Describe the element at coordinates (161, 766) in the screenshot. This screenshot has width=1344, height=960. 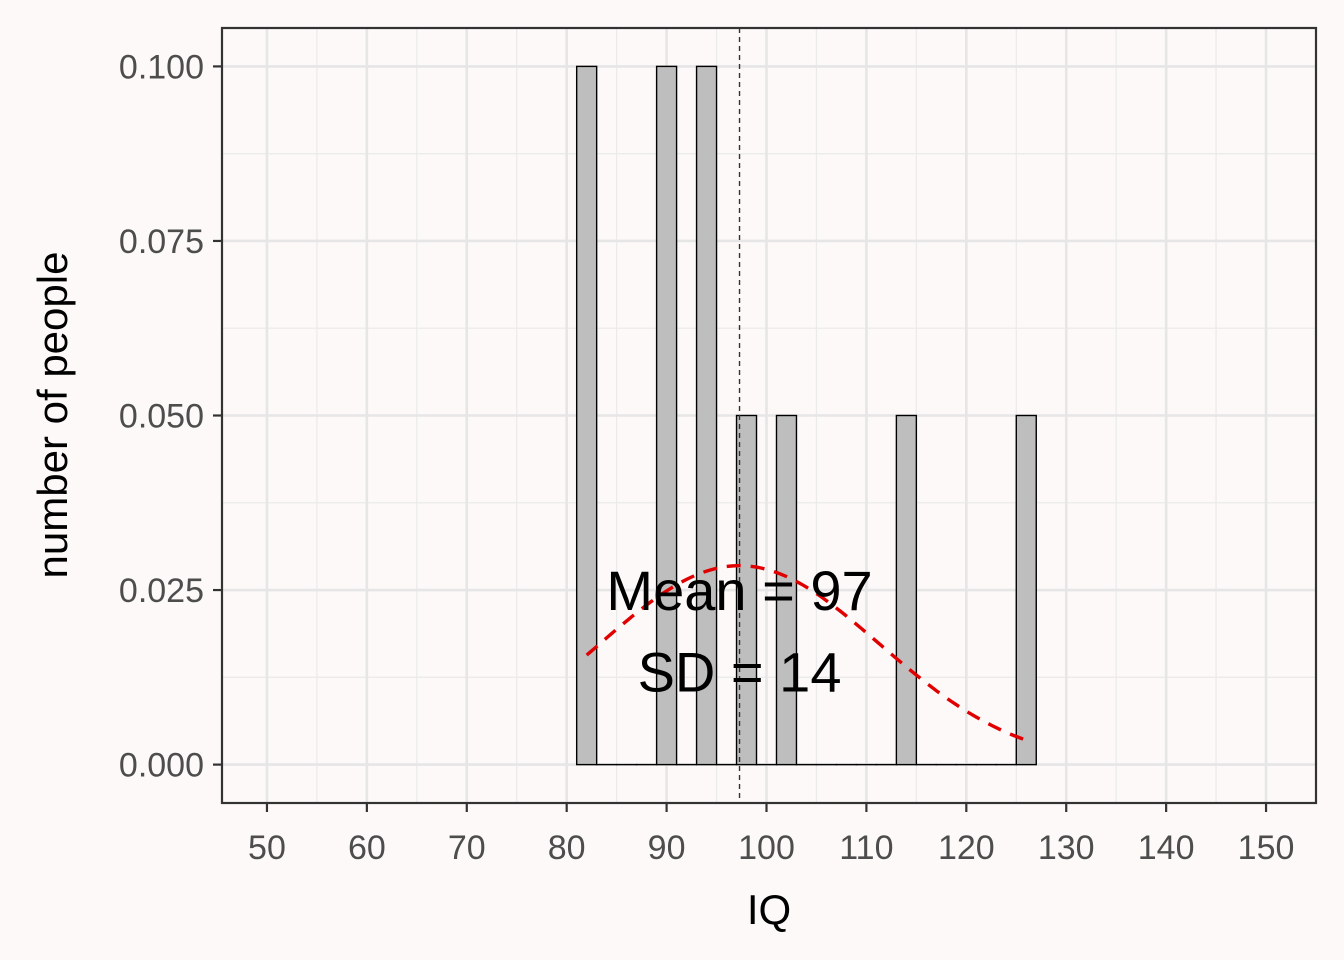
I see `y-tick-label: 0.000` at that location.